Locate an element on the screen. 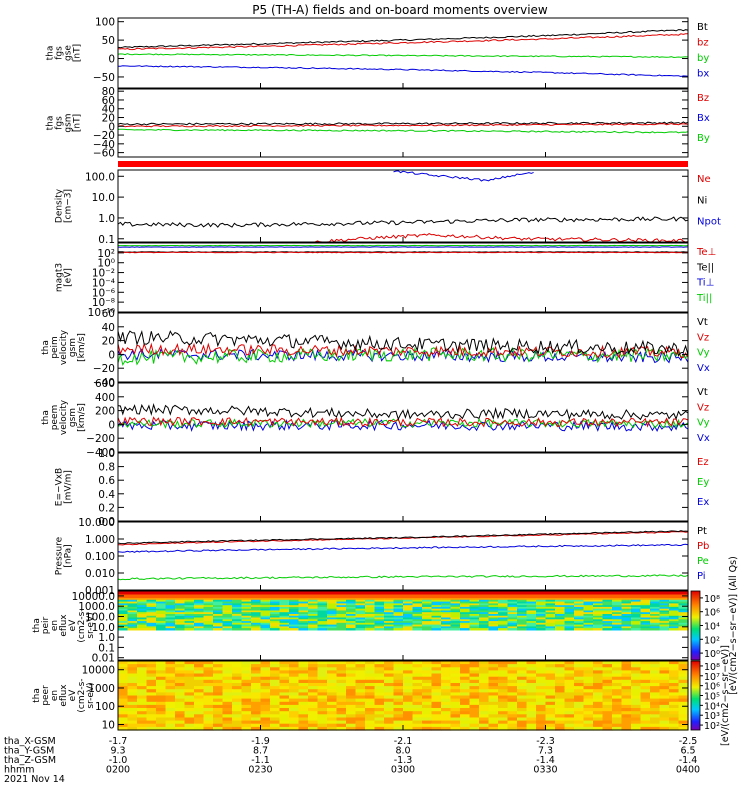 The height and width of the screenshot is (800, 750). y-tick-label: 0.1 is located at coordinates (106, 648).